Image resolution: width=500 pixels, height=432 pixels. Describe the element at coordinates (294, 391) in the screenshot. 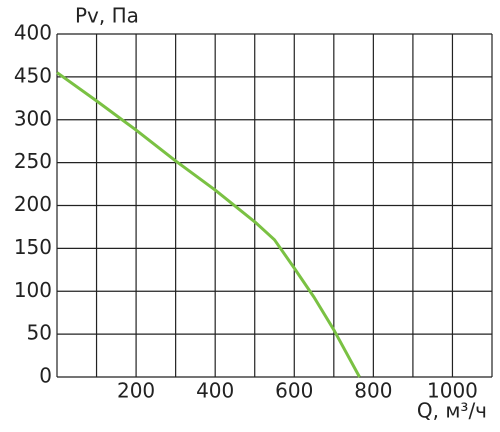

I see `x-tick-label: 600` at that location.